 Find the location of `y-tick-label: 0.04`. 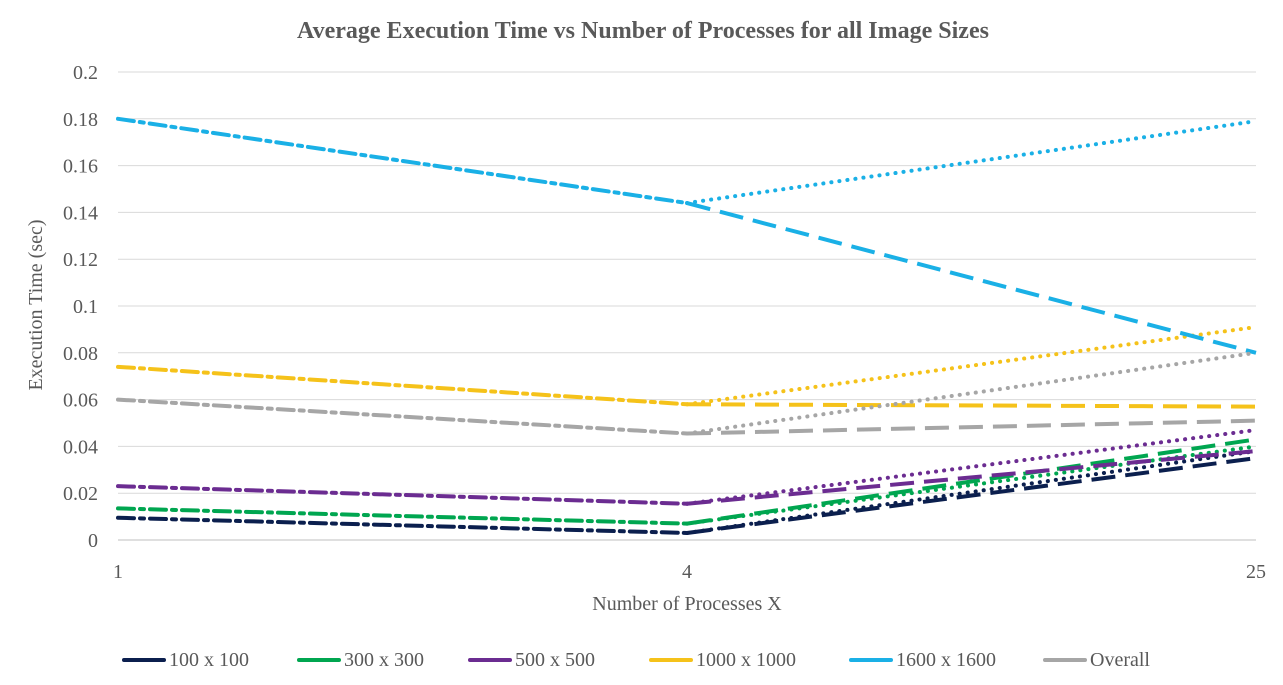

y-tick-label: 0.04 is located at coordinates (80, 447).